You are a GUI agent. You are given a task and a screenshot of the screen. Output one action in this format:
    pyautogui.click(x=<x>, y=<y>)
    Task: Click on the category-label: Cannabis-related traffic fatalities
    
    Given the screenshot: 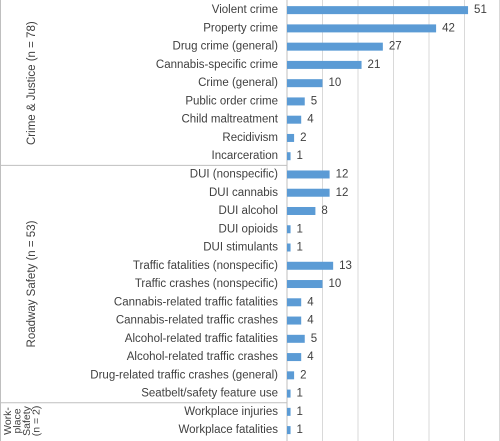 What is the action you would take?
    pyautogui.click(x=196, y=302)
    